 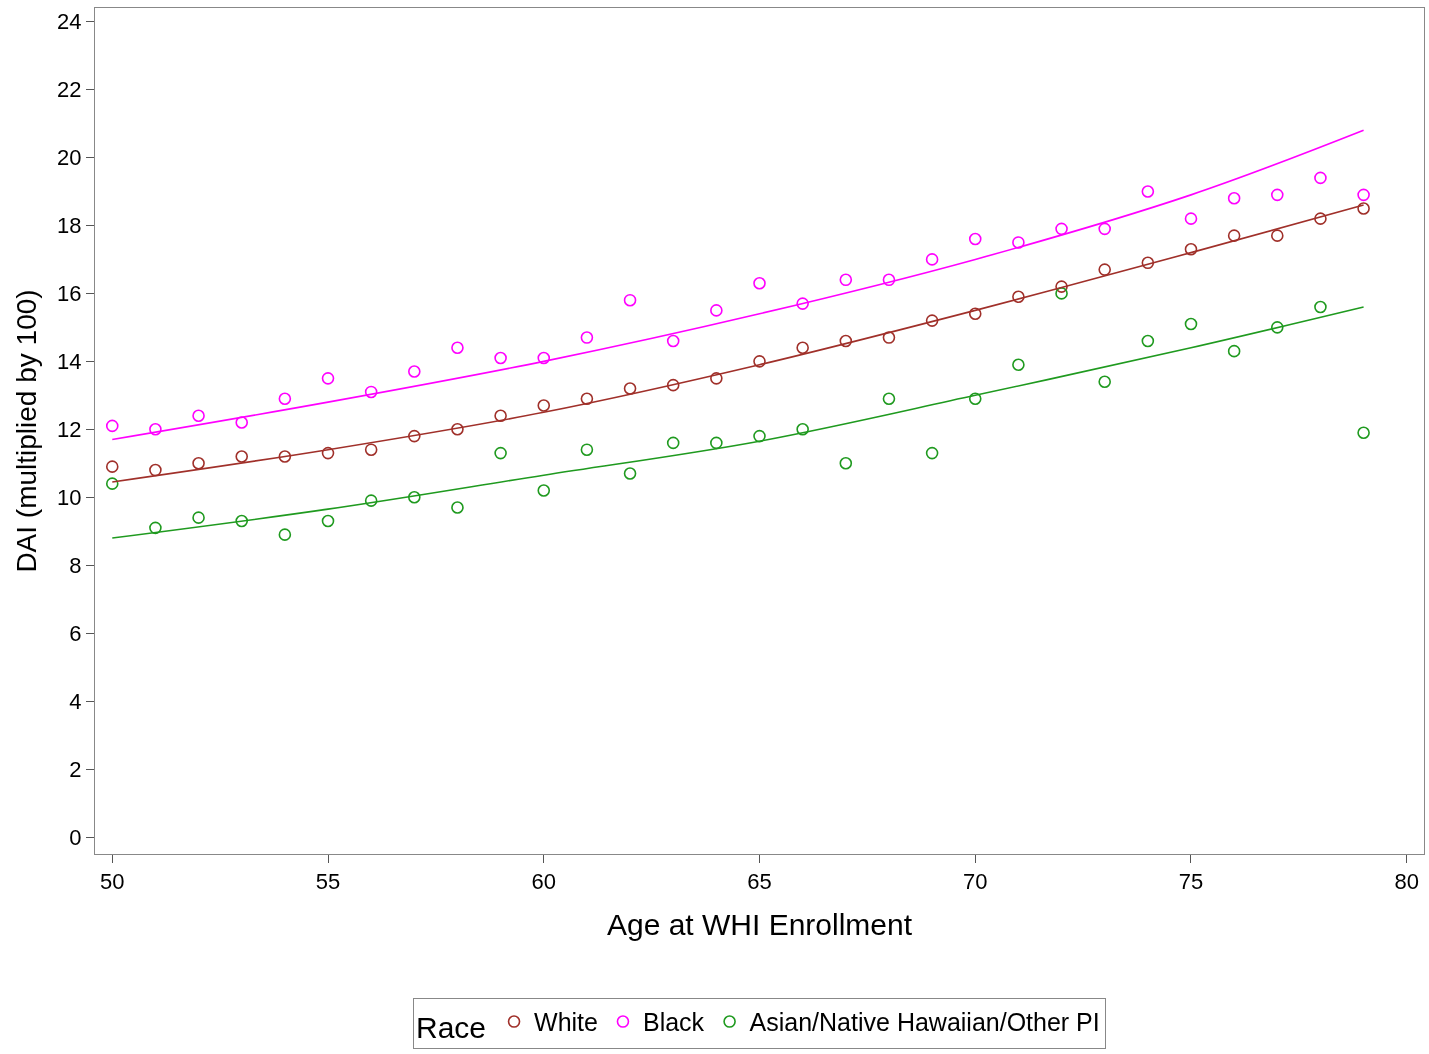 I want to click on y-tick-label: 2, so click(x=75, y=769).